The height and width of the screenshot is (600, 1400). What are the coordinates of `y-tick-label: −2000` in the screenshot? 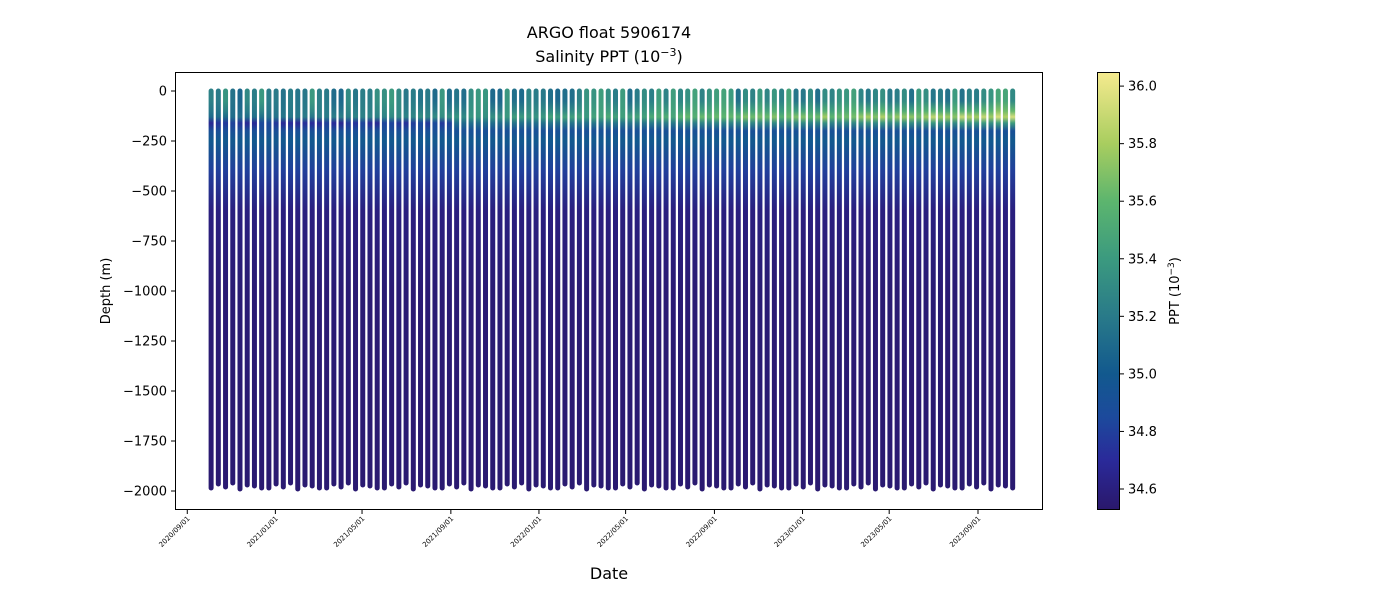 It's located at (145, 492).